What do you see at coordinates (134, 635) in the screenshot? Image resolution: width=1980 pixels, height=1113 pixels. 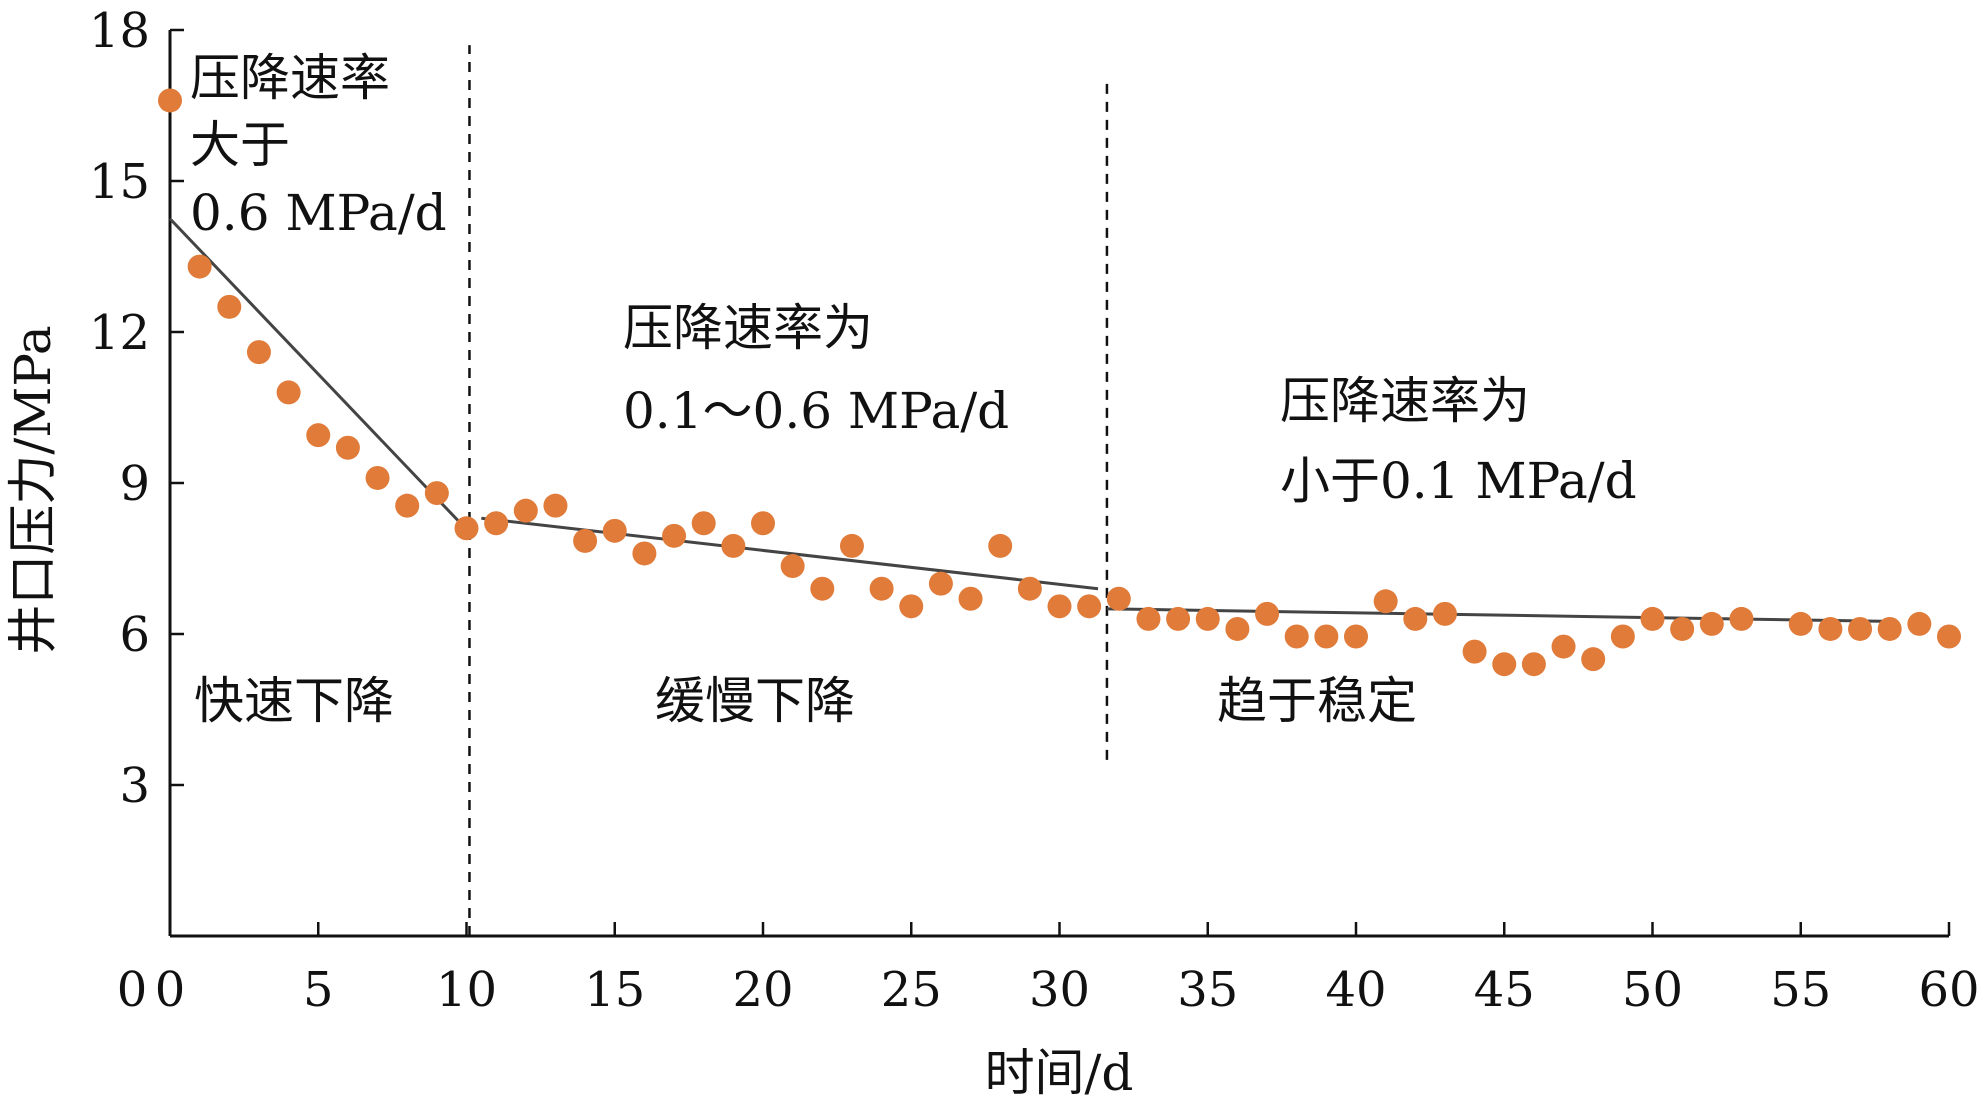 I see `y-tick-label: 6` at bounding box center [134, 635].